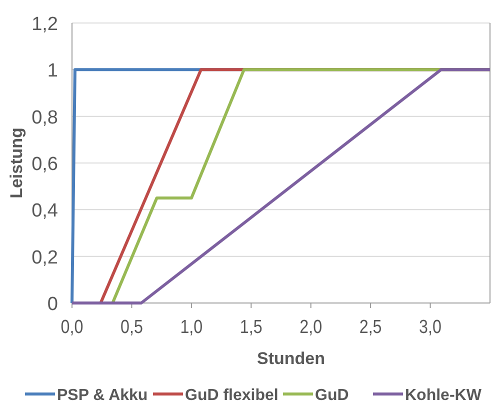  I want to click on x-tick-label: 1,0, so click(191, 327).